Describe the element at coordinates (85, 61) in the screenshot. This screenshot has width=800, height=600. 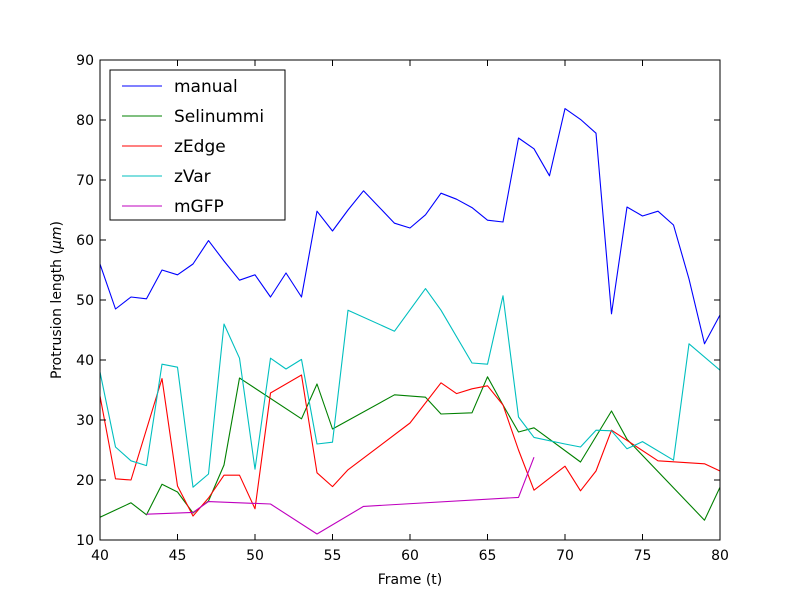
I see `y-tick-label: 90` at that location.